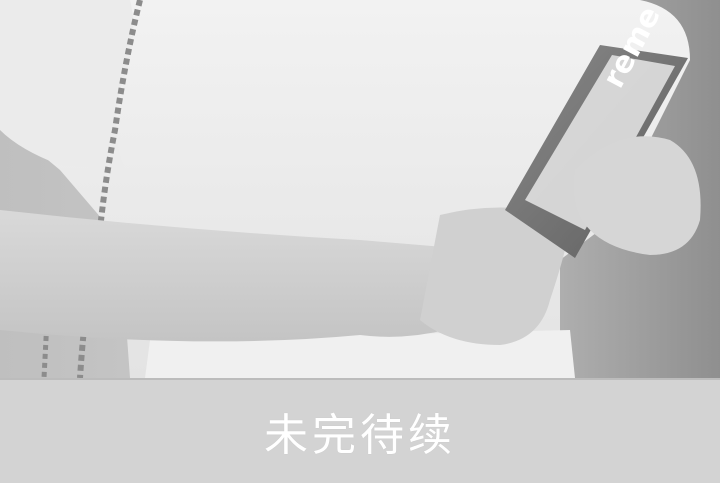 Image resolution: width=720 pixels, height=483 pixels. I want to click on left-hand, so click(637, 195).